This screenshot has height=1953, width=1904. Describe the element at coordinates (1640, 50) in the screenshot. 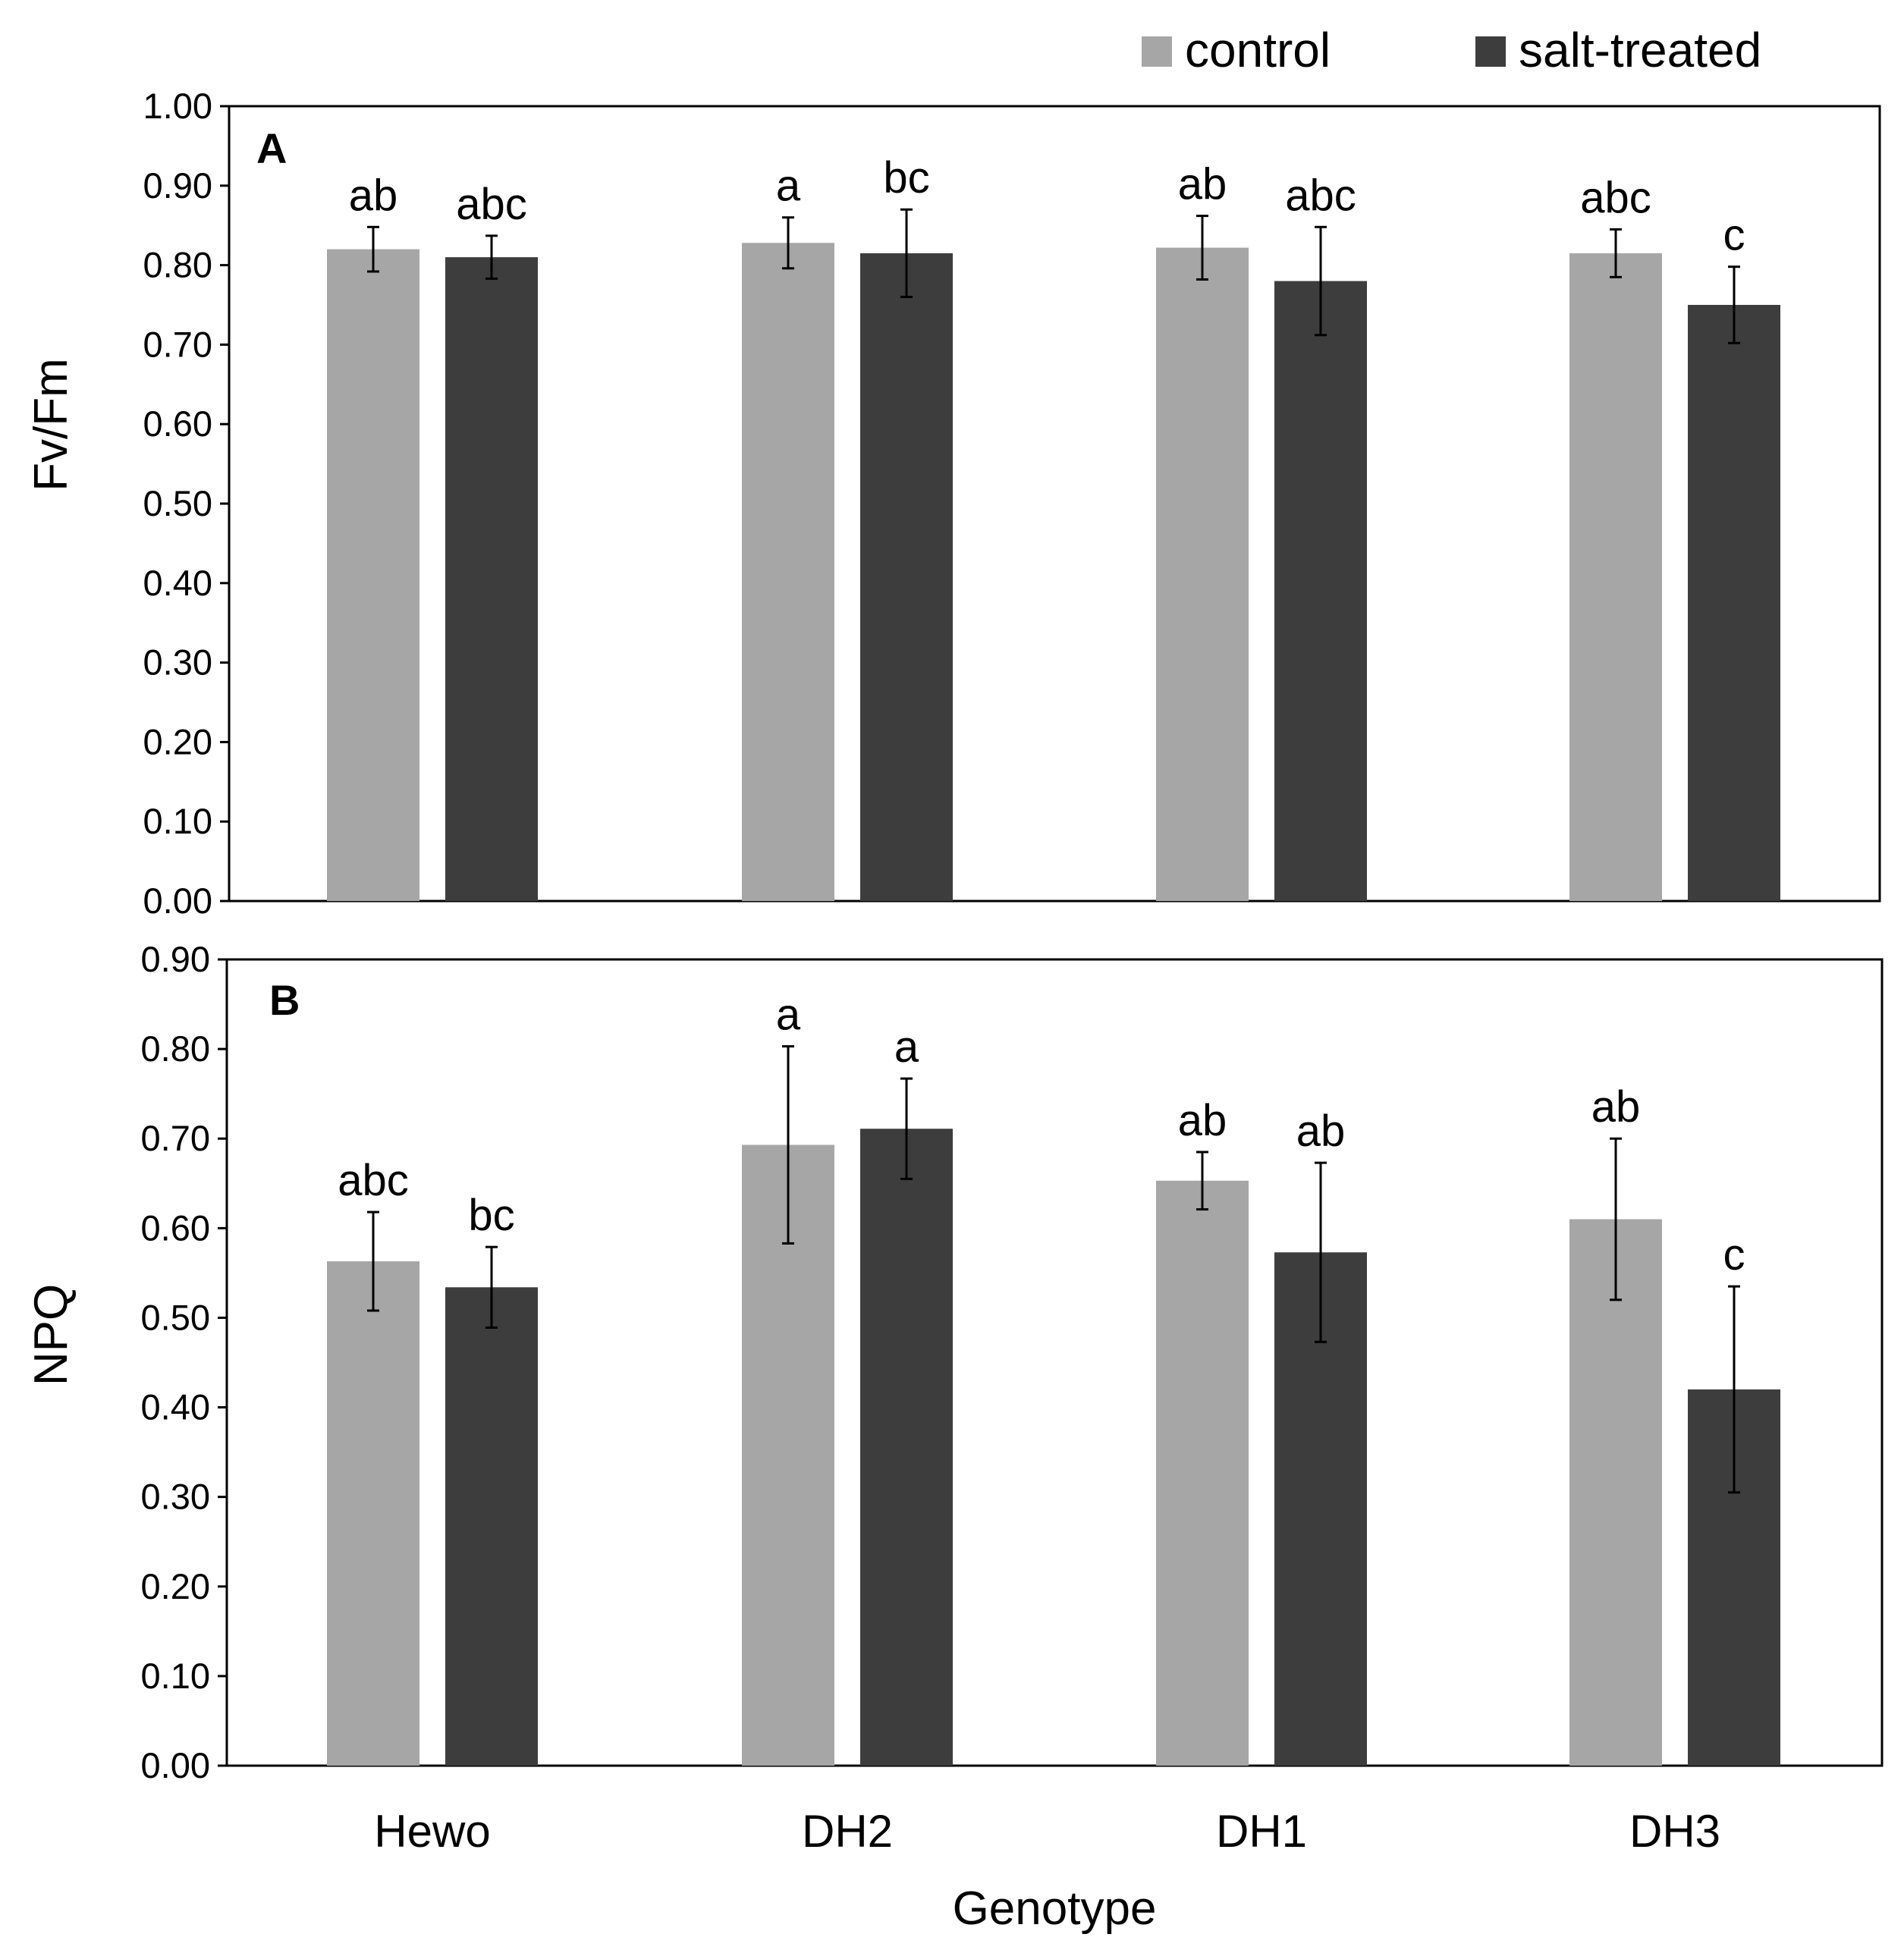

I see `legend-label-salt-treated: salt-treated` at that location.